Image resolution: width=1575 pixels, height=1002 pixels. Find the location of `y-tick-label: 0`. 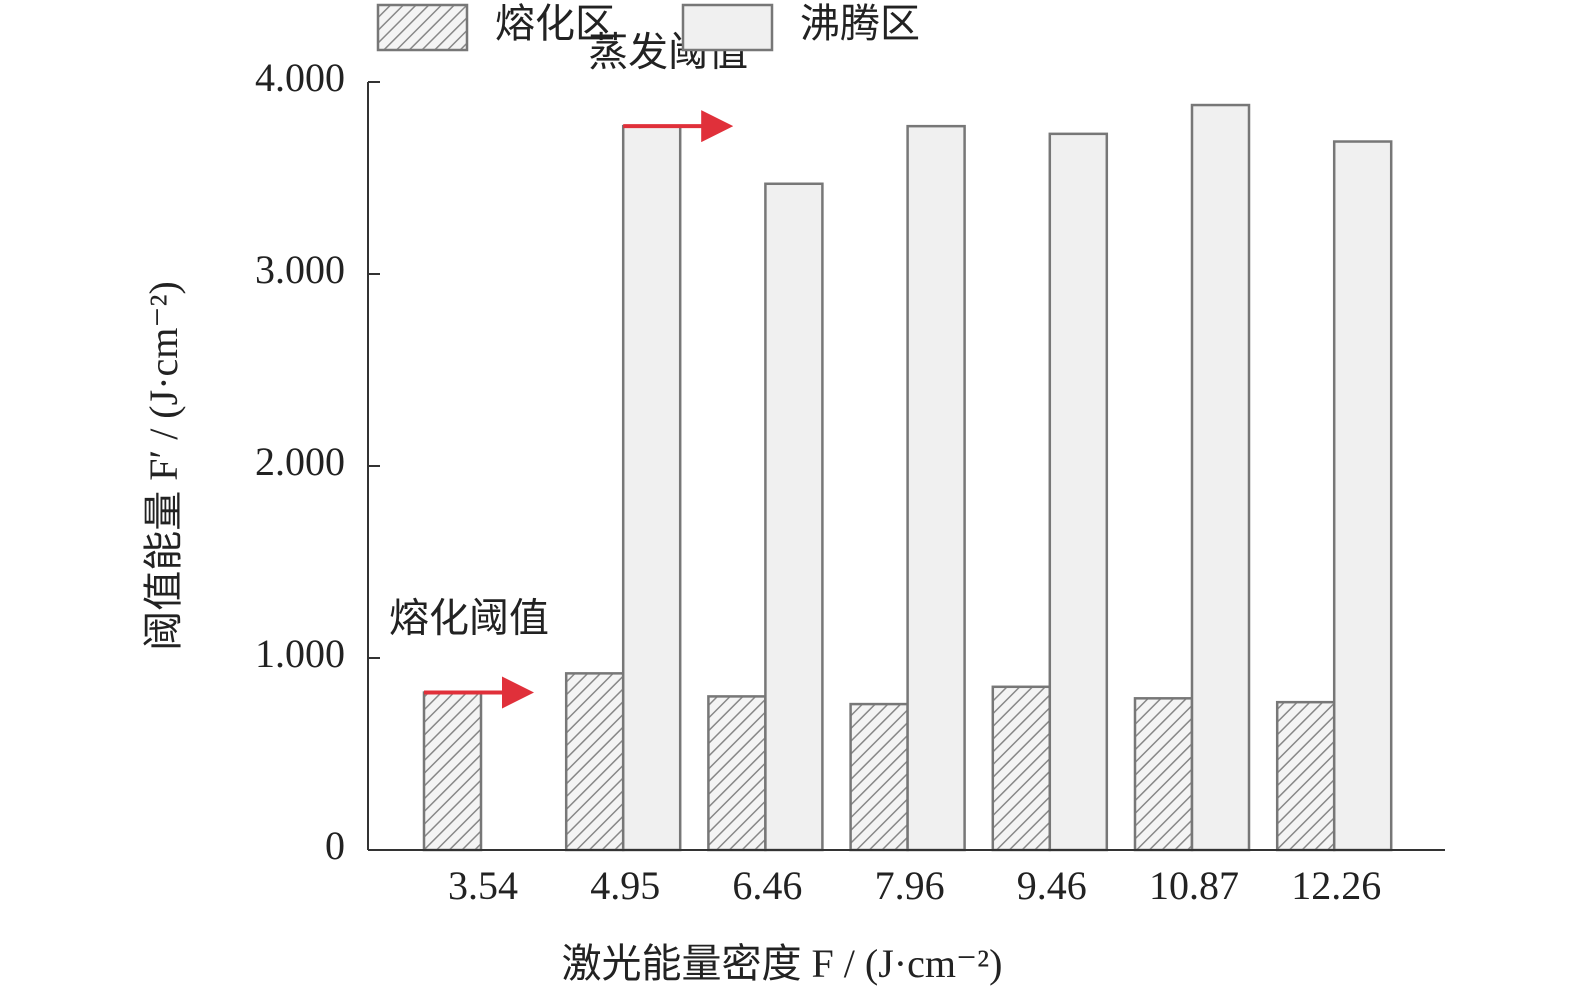

y-tick-label: 0 is located at coordinates (335, 845).